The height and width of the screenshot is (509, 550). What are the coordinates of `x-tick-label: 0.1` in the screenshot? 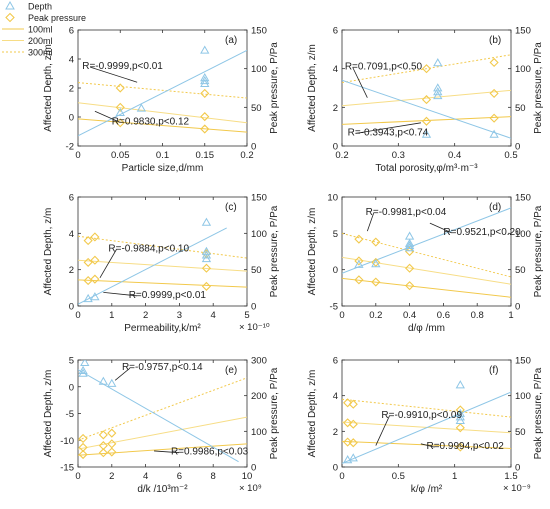 It's located at (162, 155).